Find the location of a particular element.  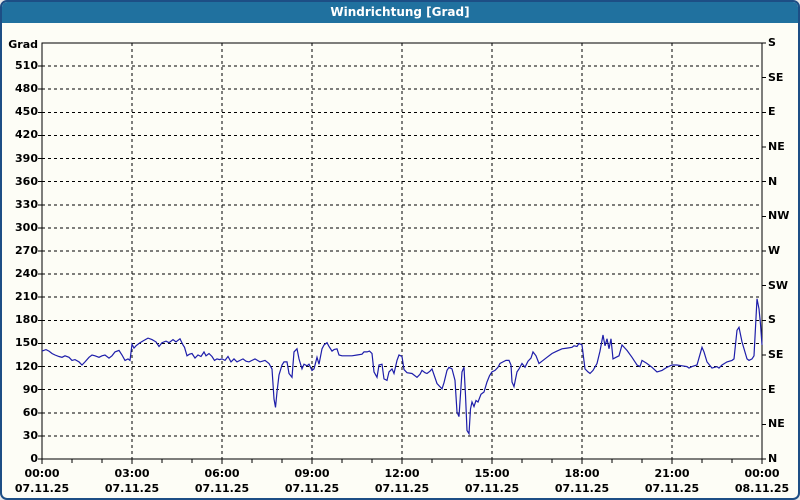

x-axis-time-label: 21:00 is located at coordinates (672, 473).